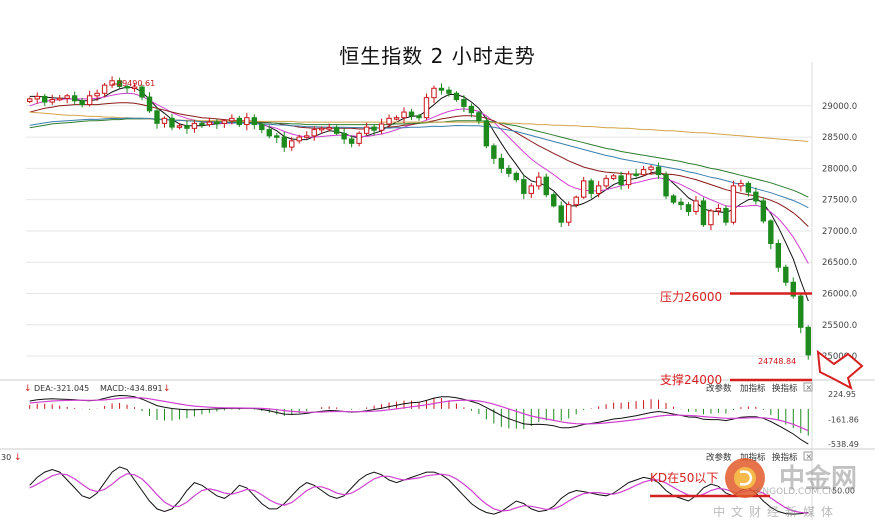 The image size is (875, 530). Describe the element at coordinates (419, 490) in the screenshot. I see `k-line` at that location.